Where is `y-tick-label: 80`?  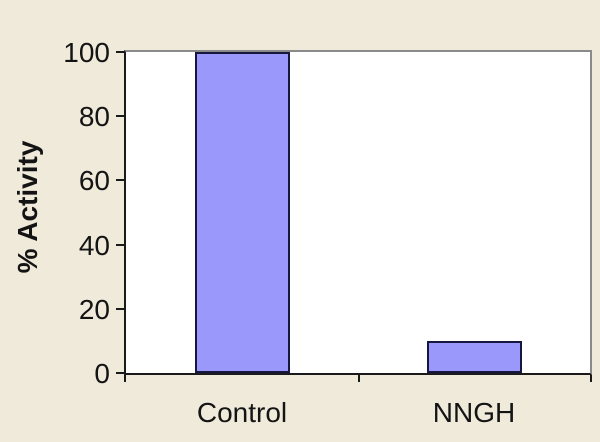 y-tick-label: 80 is located at coordinates (94, 117).